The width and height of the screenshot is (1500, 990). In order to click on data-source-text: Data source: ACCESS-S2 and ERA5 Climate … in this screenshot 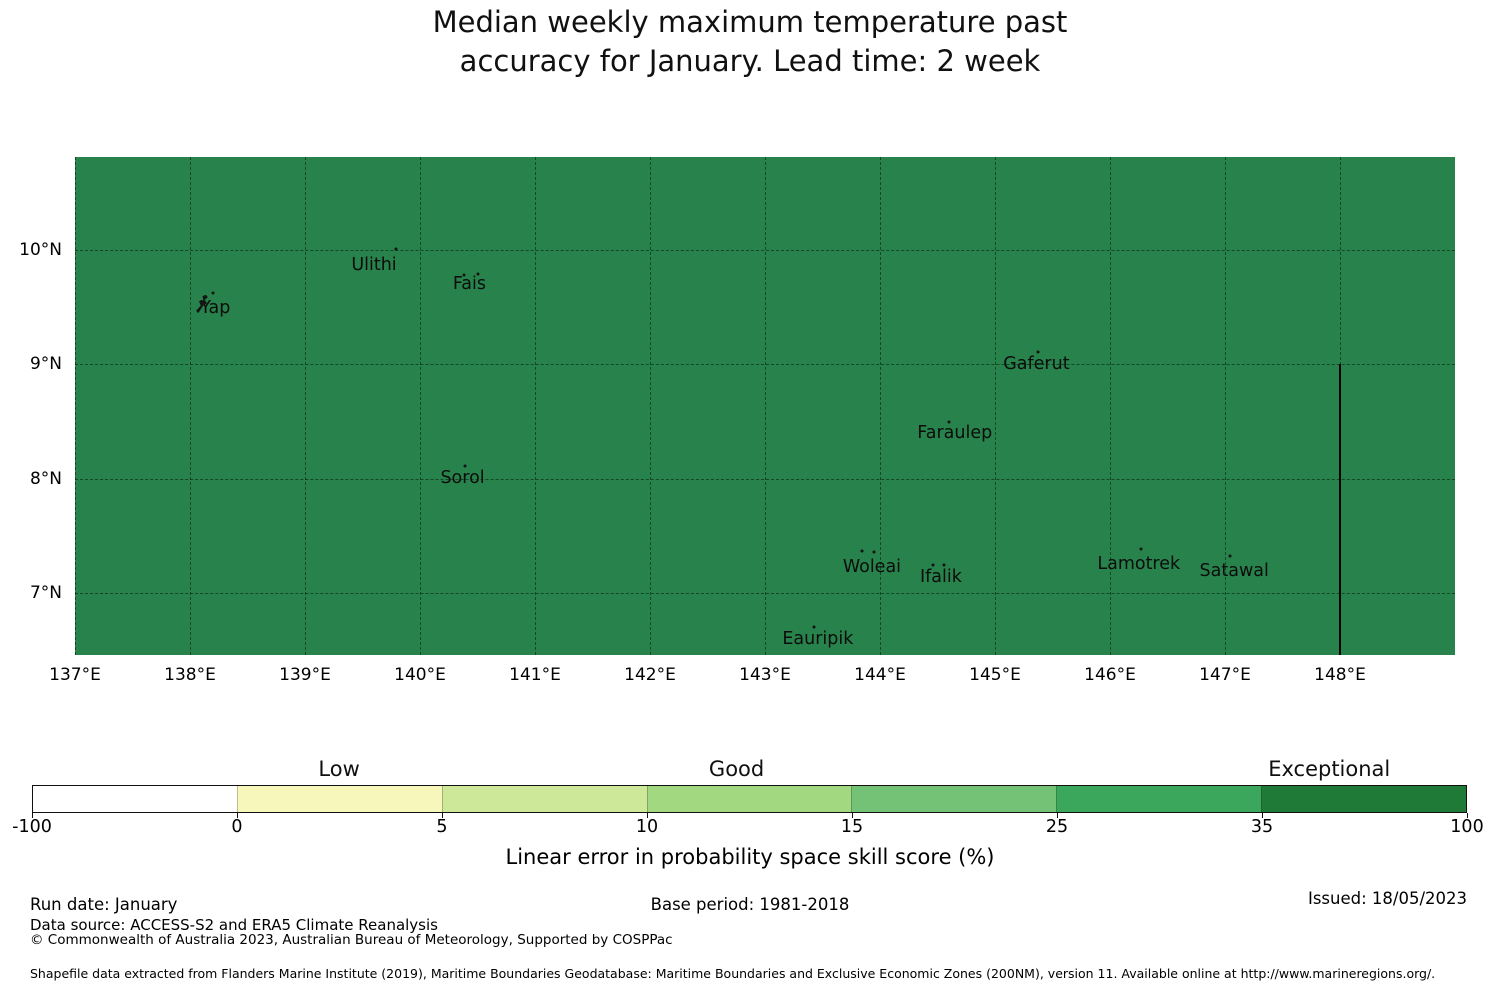, I will do `click(234, 925)`.